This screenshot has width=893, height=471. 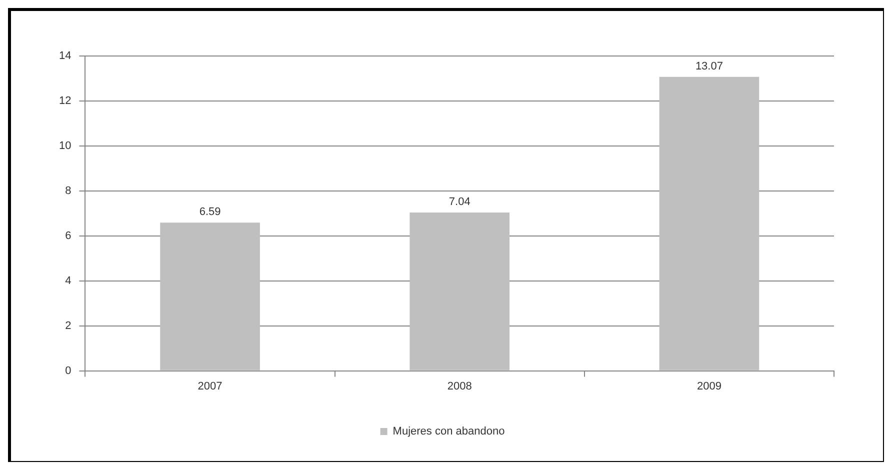 I want to click on data-label: 6.59, so click(x=210, y=212).